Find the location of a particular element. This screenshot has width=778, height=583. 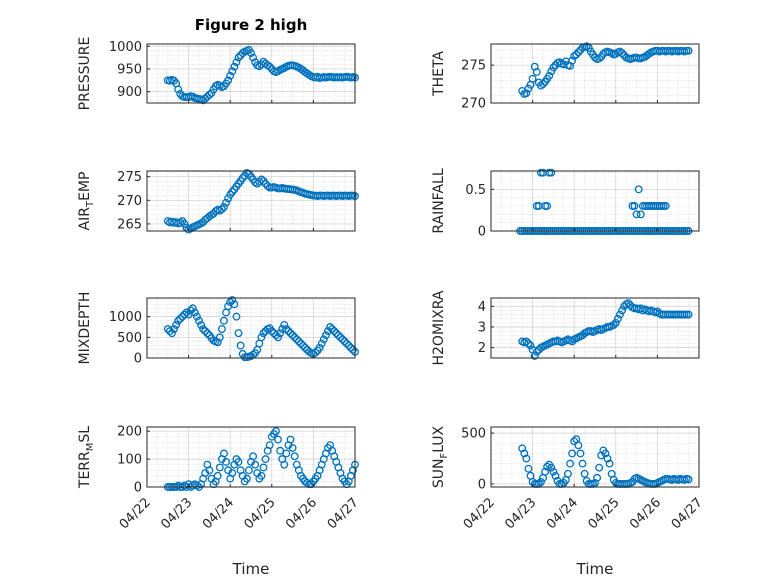

y-tick-label: 500 is located at coordinates (473, 434).